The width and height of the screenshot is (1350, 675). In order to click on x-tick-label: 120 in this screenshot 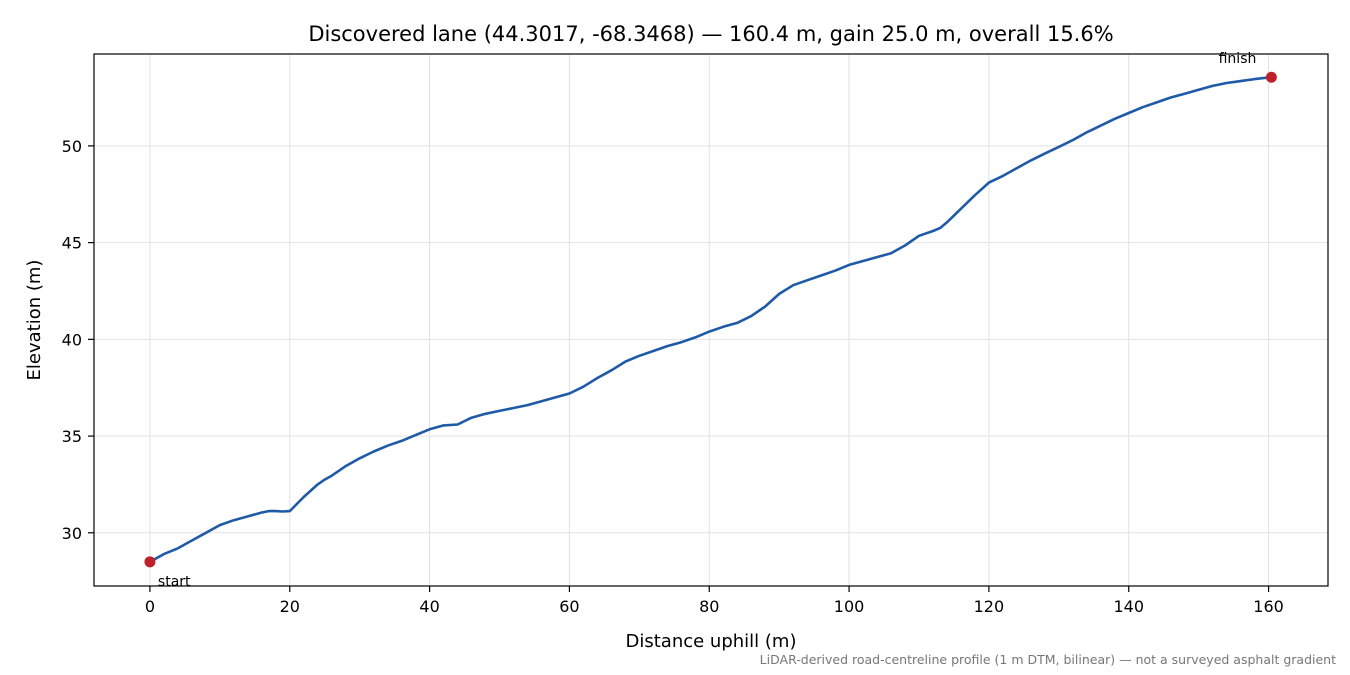, I will do `click(989, 606)`.